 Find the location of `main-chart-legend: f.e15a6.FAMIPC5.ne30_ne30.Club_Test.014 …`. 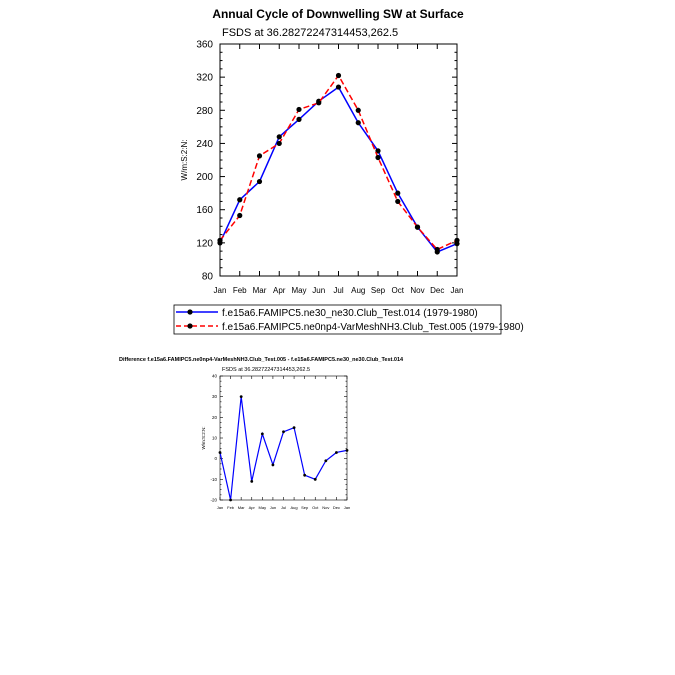

main-chart-legend: f.e15a6.FAMIPC5.ne30_ne30.Club_Test.014 … is located at coordinates (348, 319).